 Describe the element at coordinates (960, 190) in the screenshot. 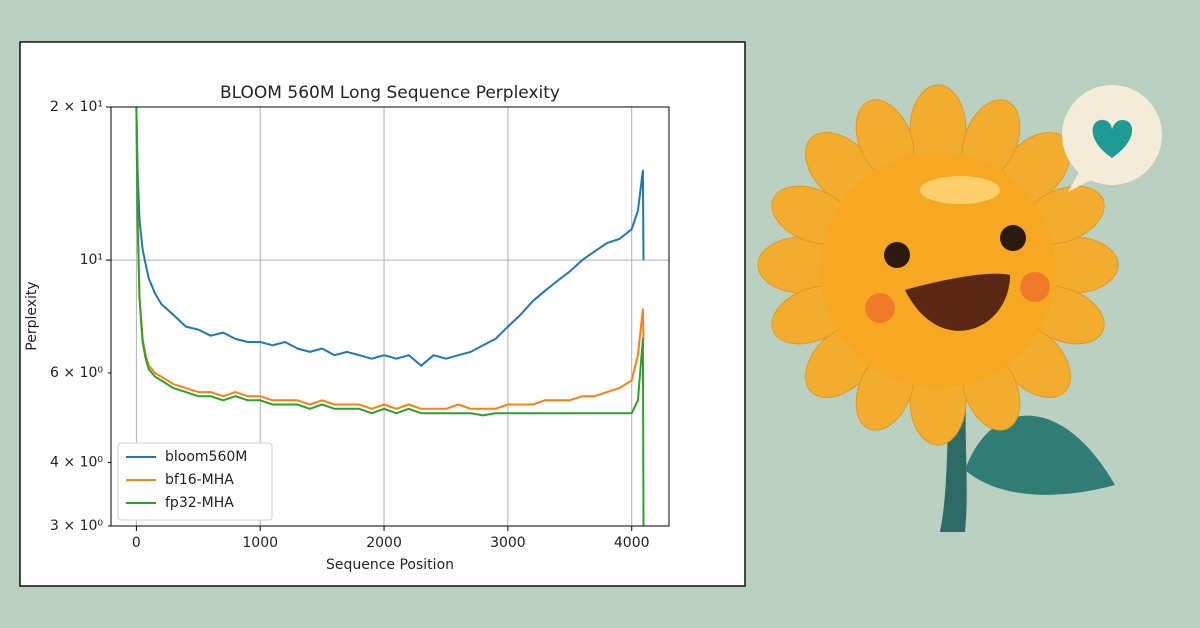

I see `shine` at that location.